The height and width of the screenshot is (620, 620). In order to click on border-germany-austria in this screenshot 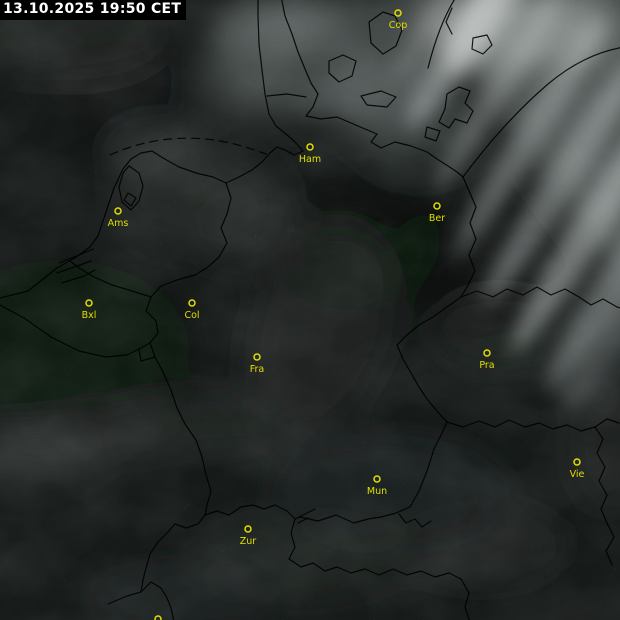, I will do `click(373, 474)`.